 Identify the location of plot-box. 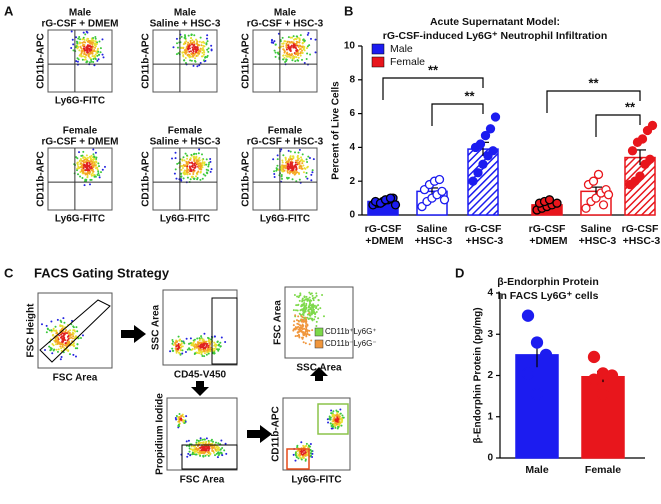
(80, 61).